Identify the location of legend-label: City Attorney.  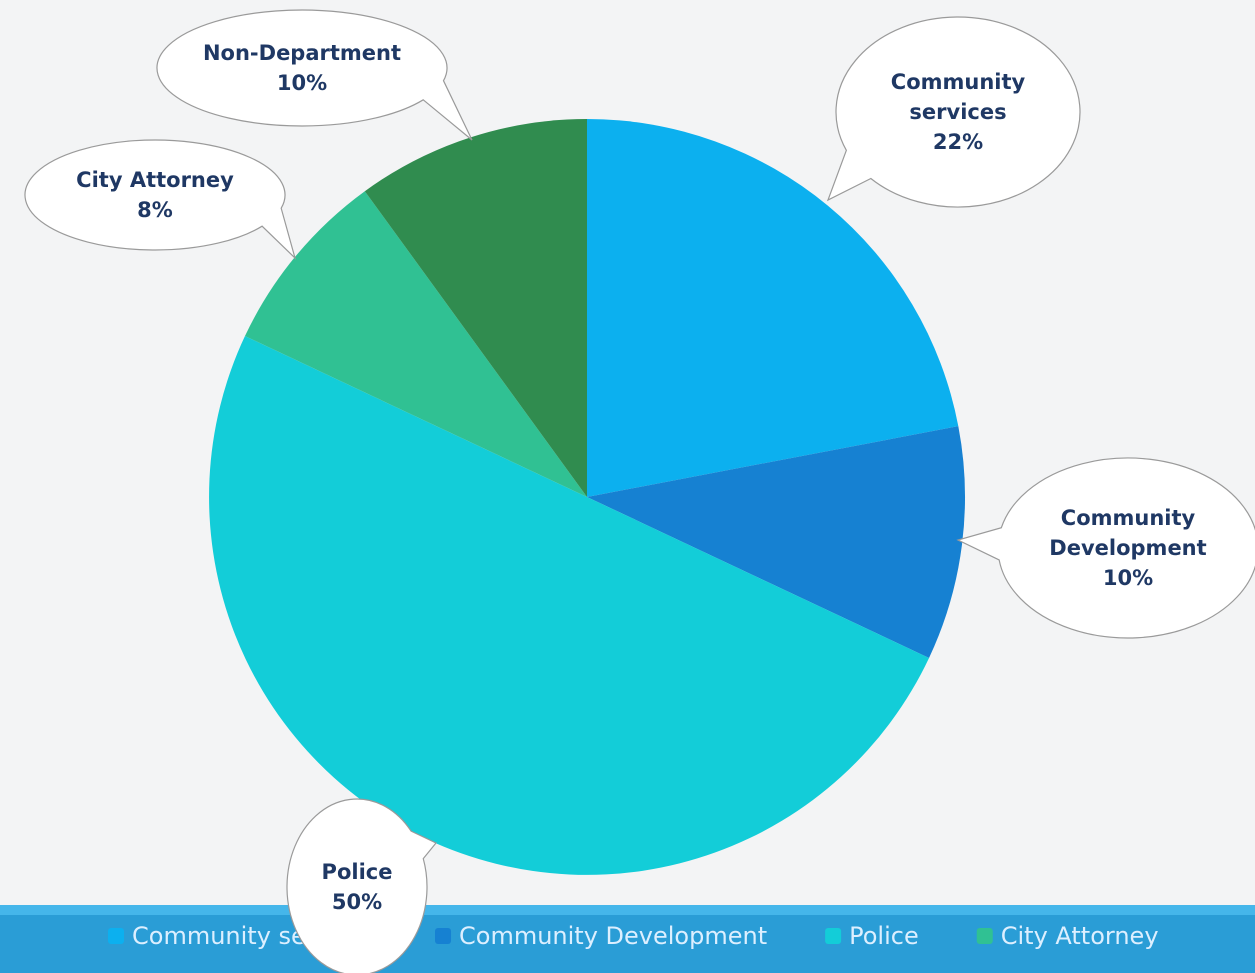
(1080, 936).